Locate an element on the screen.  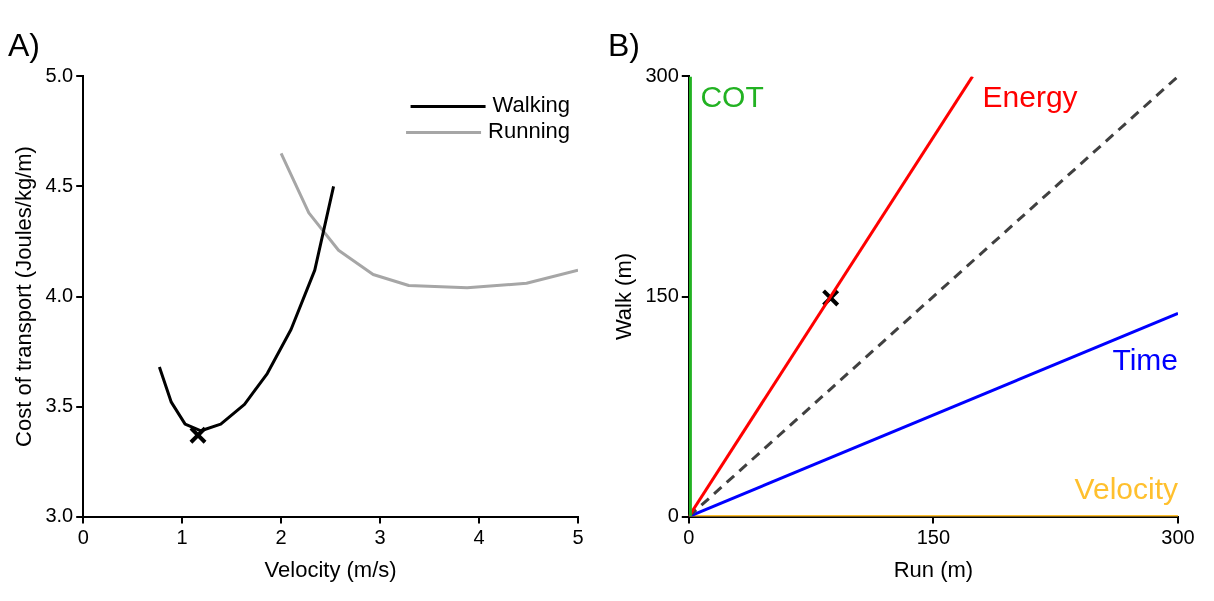
series-label: COT is located at coordinates (732, 96).